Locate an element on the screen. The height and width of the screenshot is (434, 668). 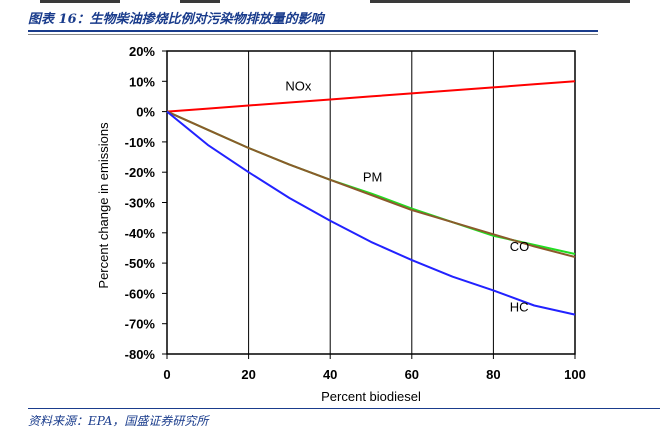
y-tick-label: -60% is located at coordinates (140, 293).